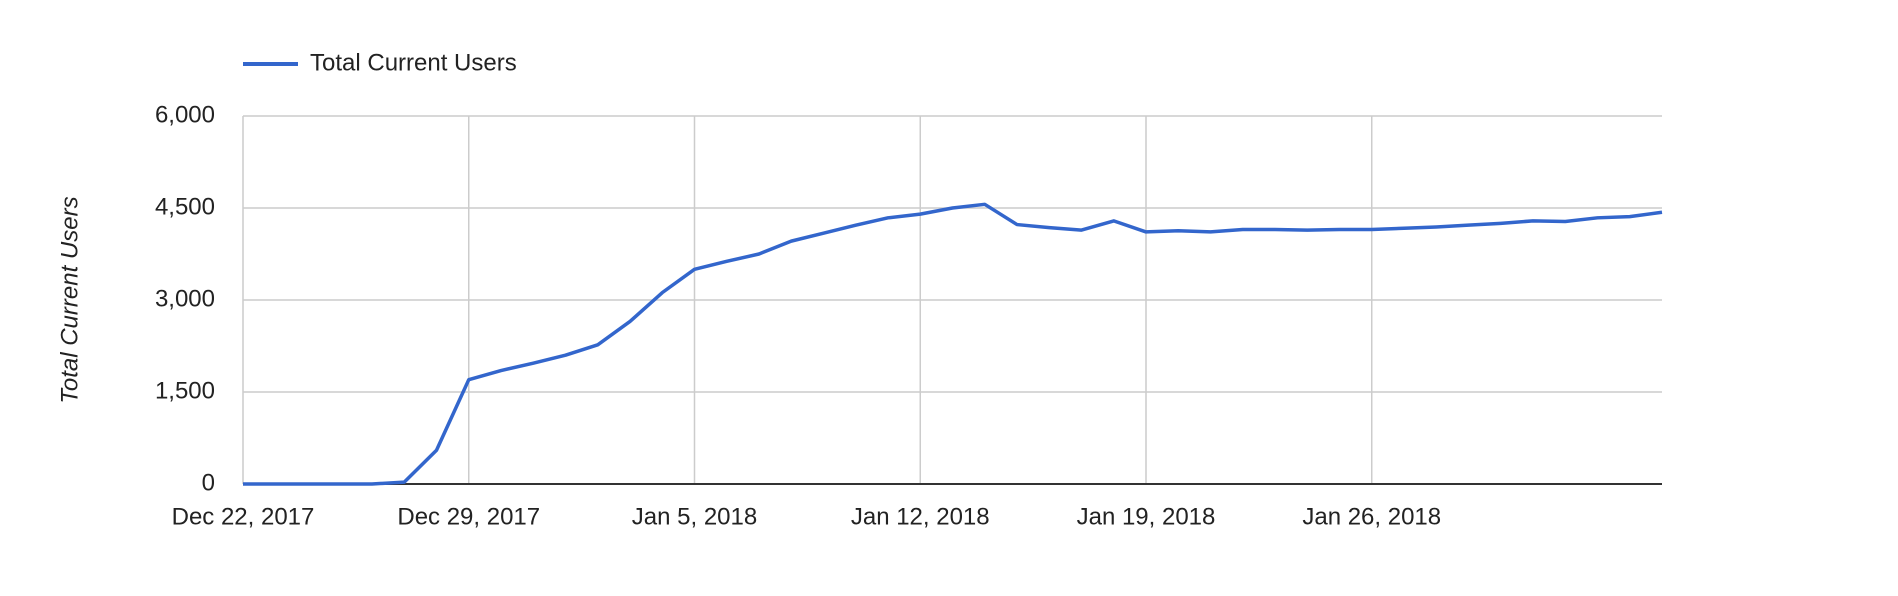 This screenshot has height=596, width=1898. I want to click on x-tick-label: Jan 19, 2018, so click(1146, 516).